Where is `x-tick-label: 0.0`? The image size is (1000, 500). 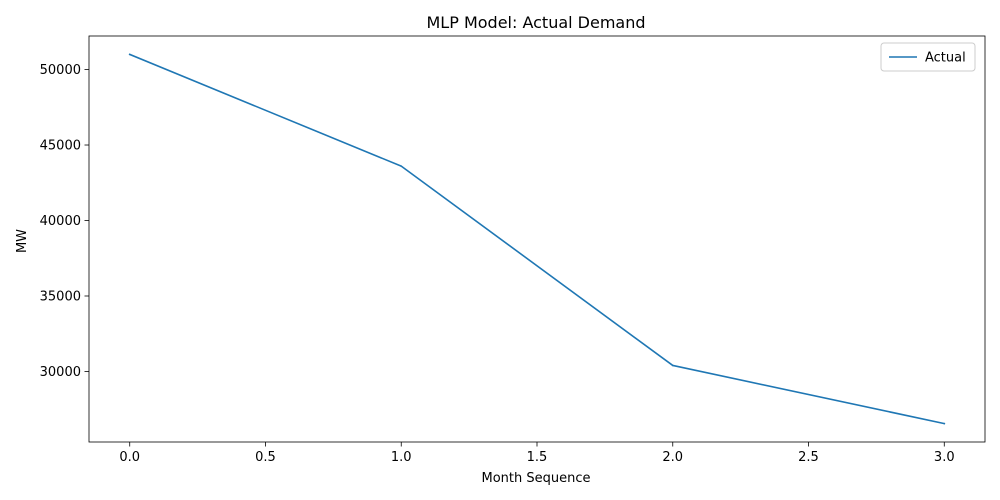 x-tick-label: 0.0 is located at coordinates (129, 457).